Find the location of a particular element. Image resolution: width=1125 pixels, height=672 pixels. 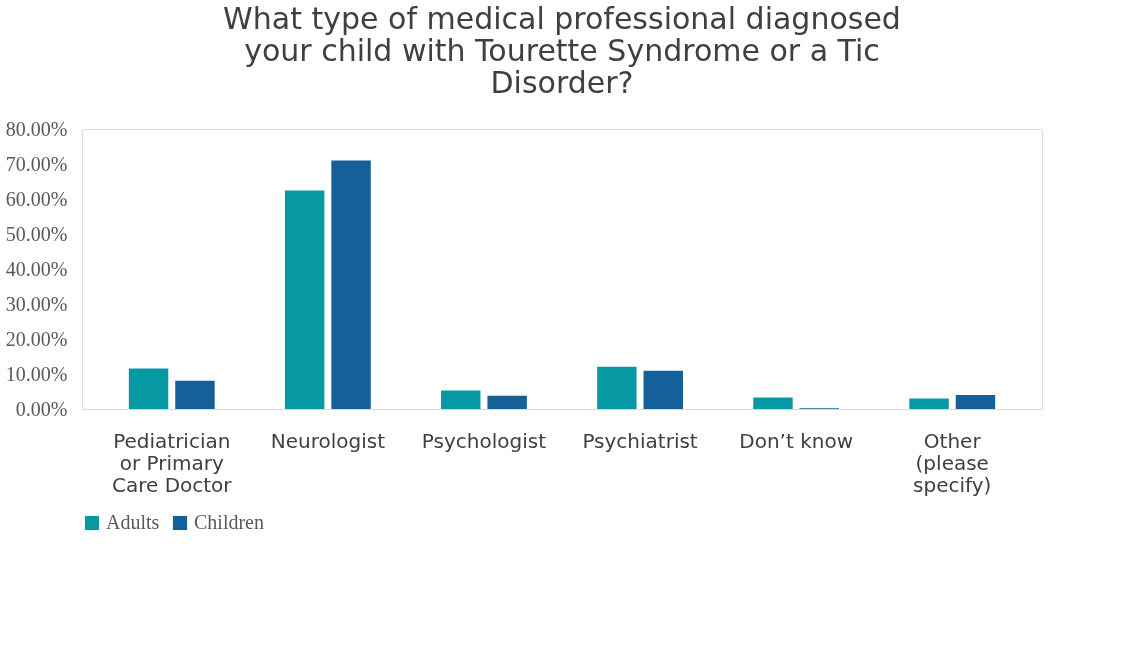

legend-label: Children is located at coordinates (229, 522).